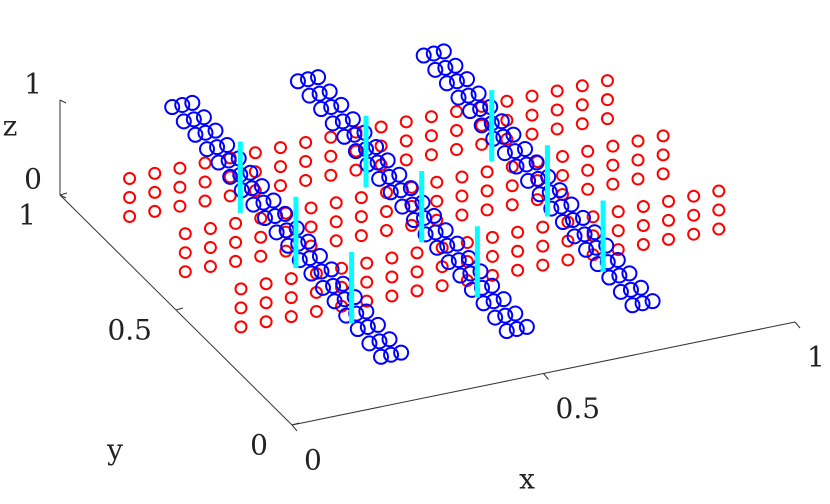 Image resolution: width=830 pixels, height=504 pixels. Describe the element at coordinates (294, 428) in the screenshot. I see `x-tick` at that location.